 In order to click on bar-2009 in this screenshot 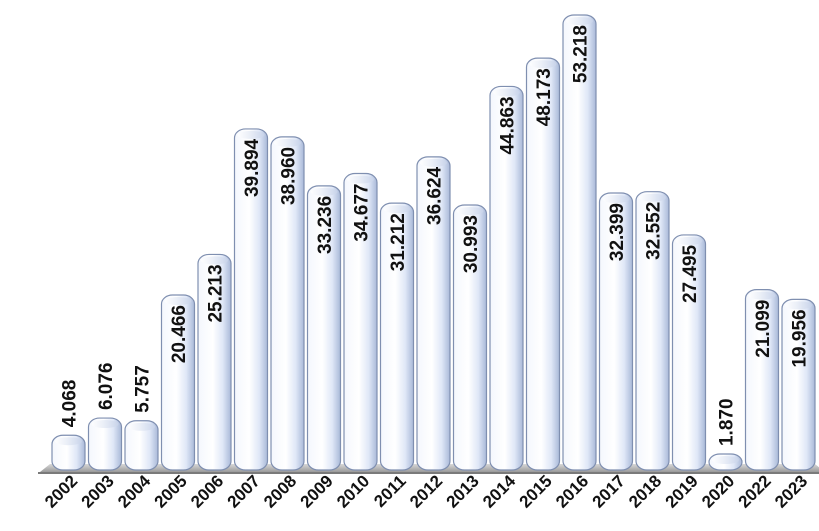, I will do `click(324, 328)`.